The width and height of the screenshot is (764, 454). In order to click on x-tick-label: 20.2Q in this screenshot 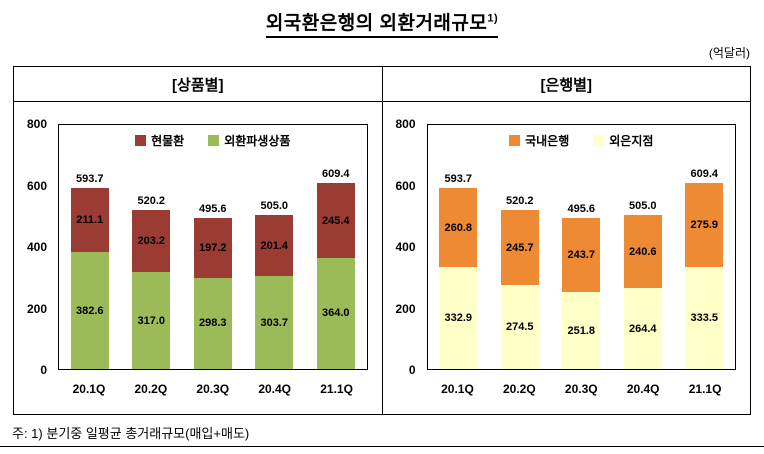, I will do `click(151, 389)`.